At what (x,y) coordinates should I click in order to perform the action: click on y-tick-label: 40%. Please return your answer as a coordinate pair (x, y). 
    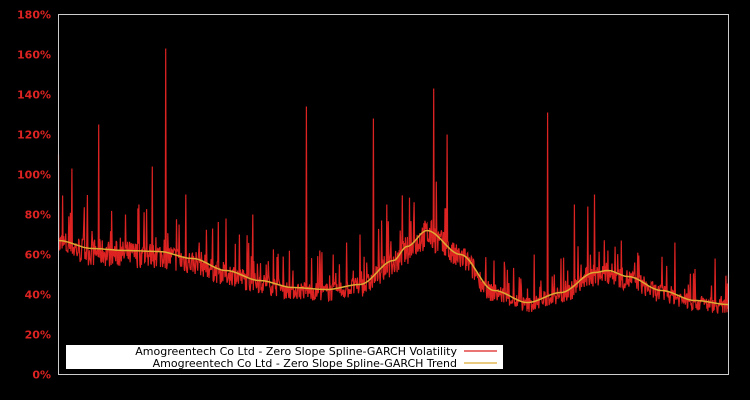
    Looking at the image, I should click on (38, 295).